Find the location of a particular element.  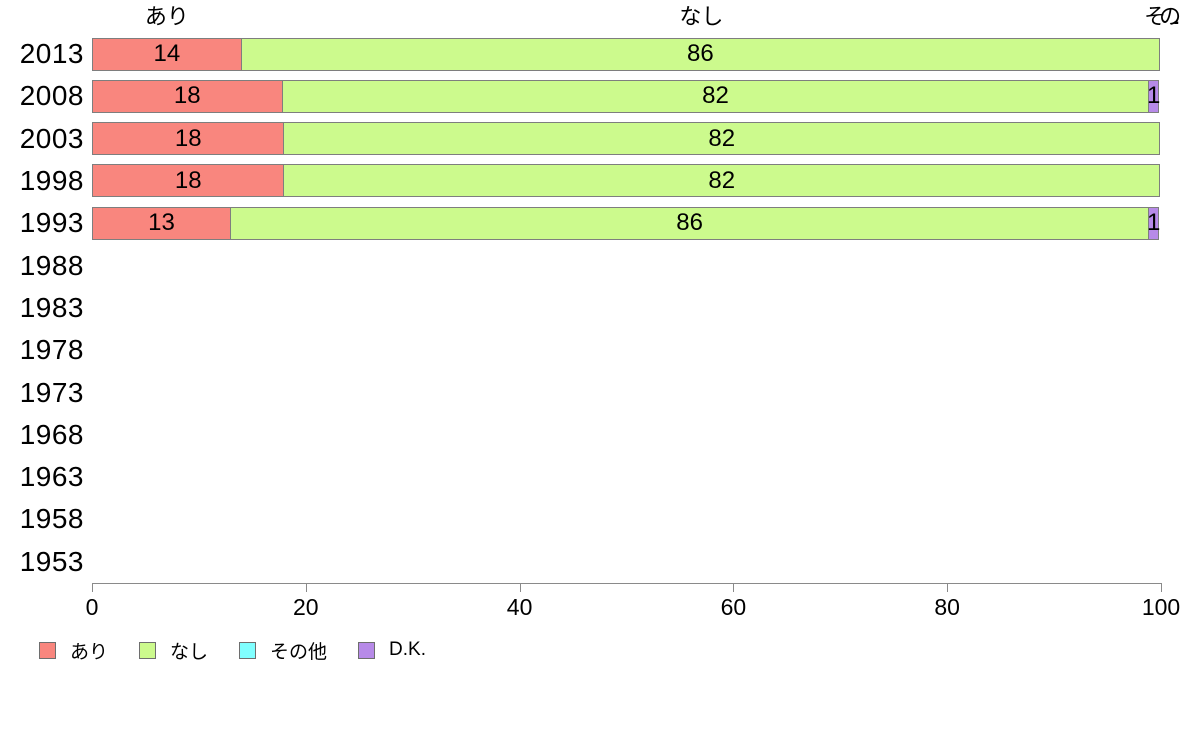

y-axis-label: 1988 is located at coordinates (51, 265).